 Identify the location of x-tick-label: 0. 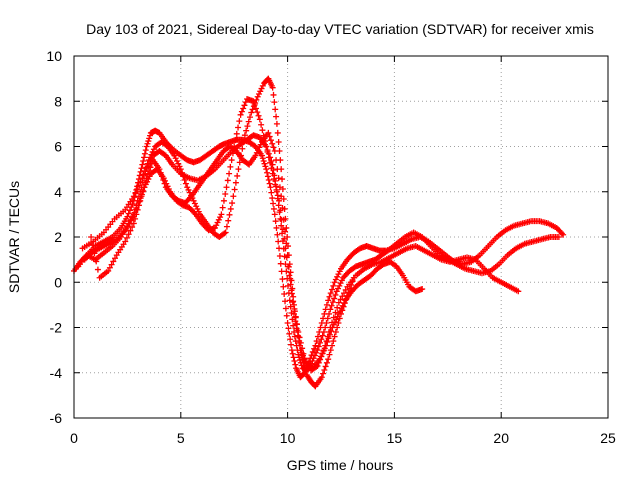
(74, 438).